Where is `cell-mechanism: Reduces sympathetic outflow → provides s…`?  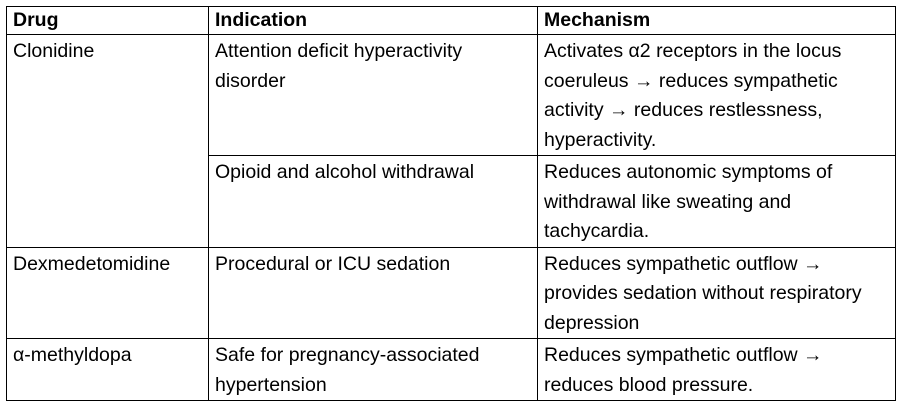
cell-mechanism: Reduces sympathetic outflow → provides s… is located at coordinates (716, 292).